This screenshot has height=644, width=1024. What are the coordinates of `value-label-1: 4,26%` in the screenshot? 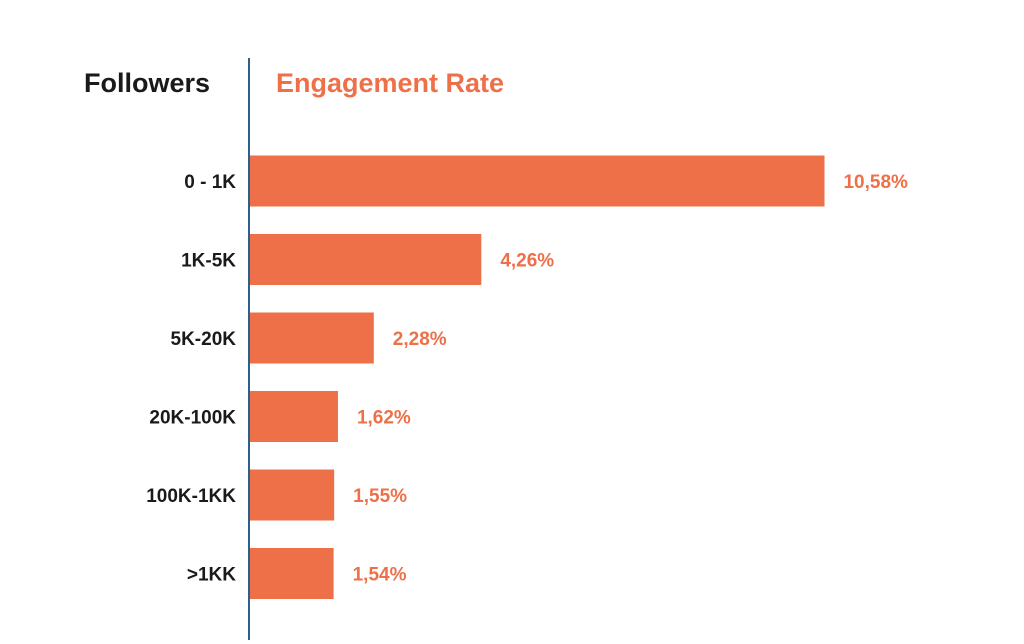 It's located at (527, 261).